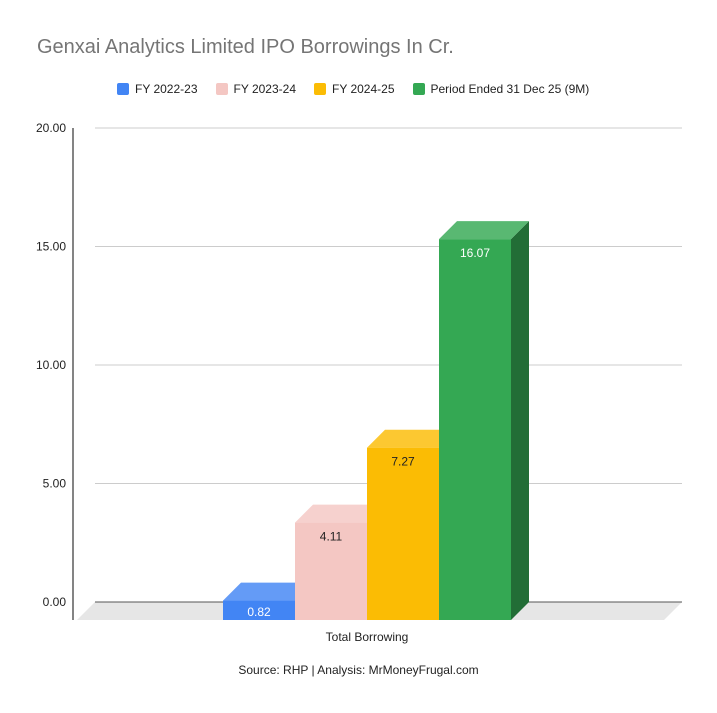 The height and width of the screenshot is (713, 717). What do you see at coordinates (55, 602) in the screenshot?
I see `y-tick-label: 0.00` at bounding box center [55, 602].